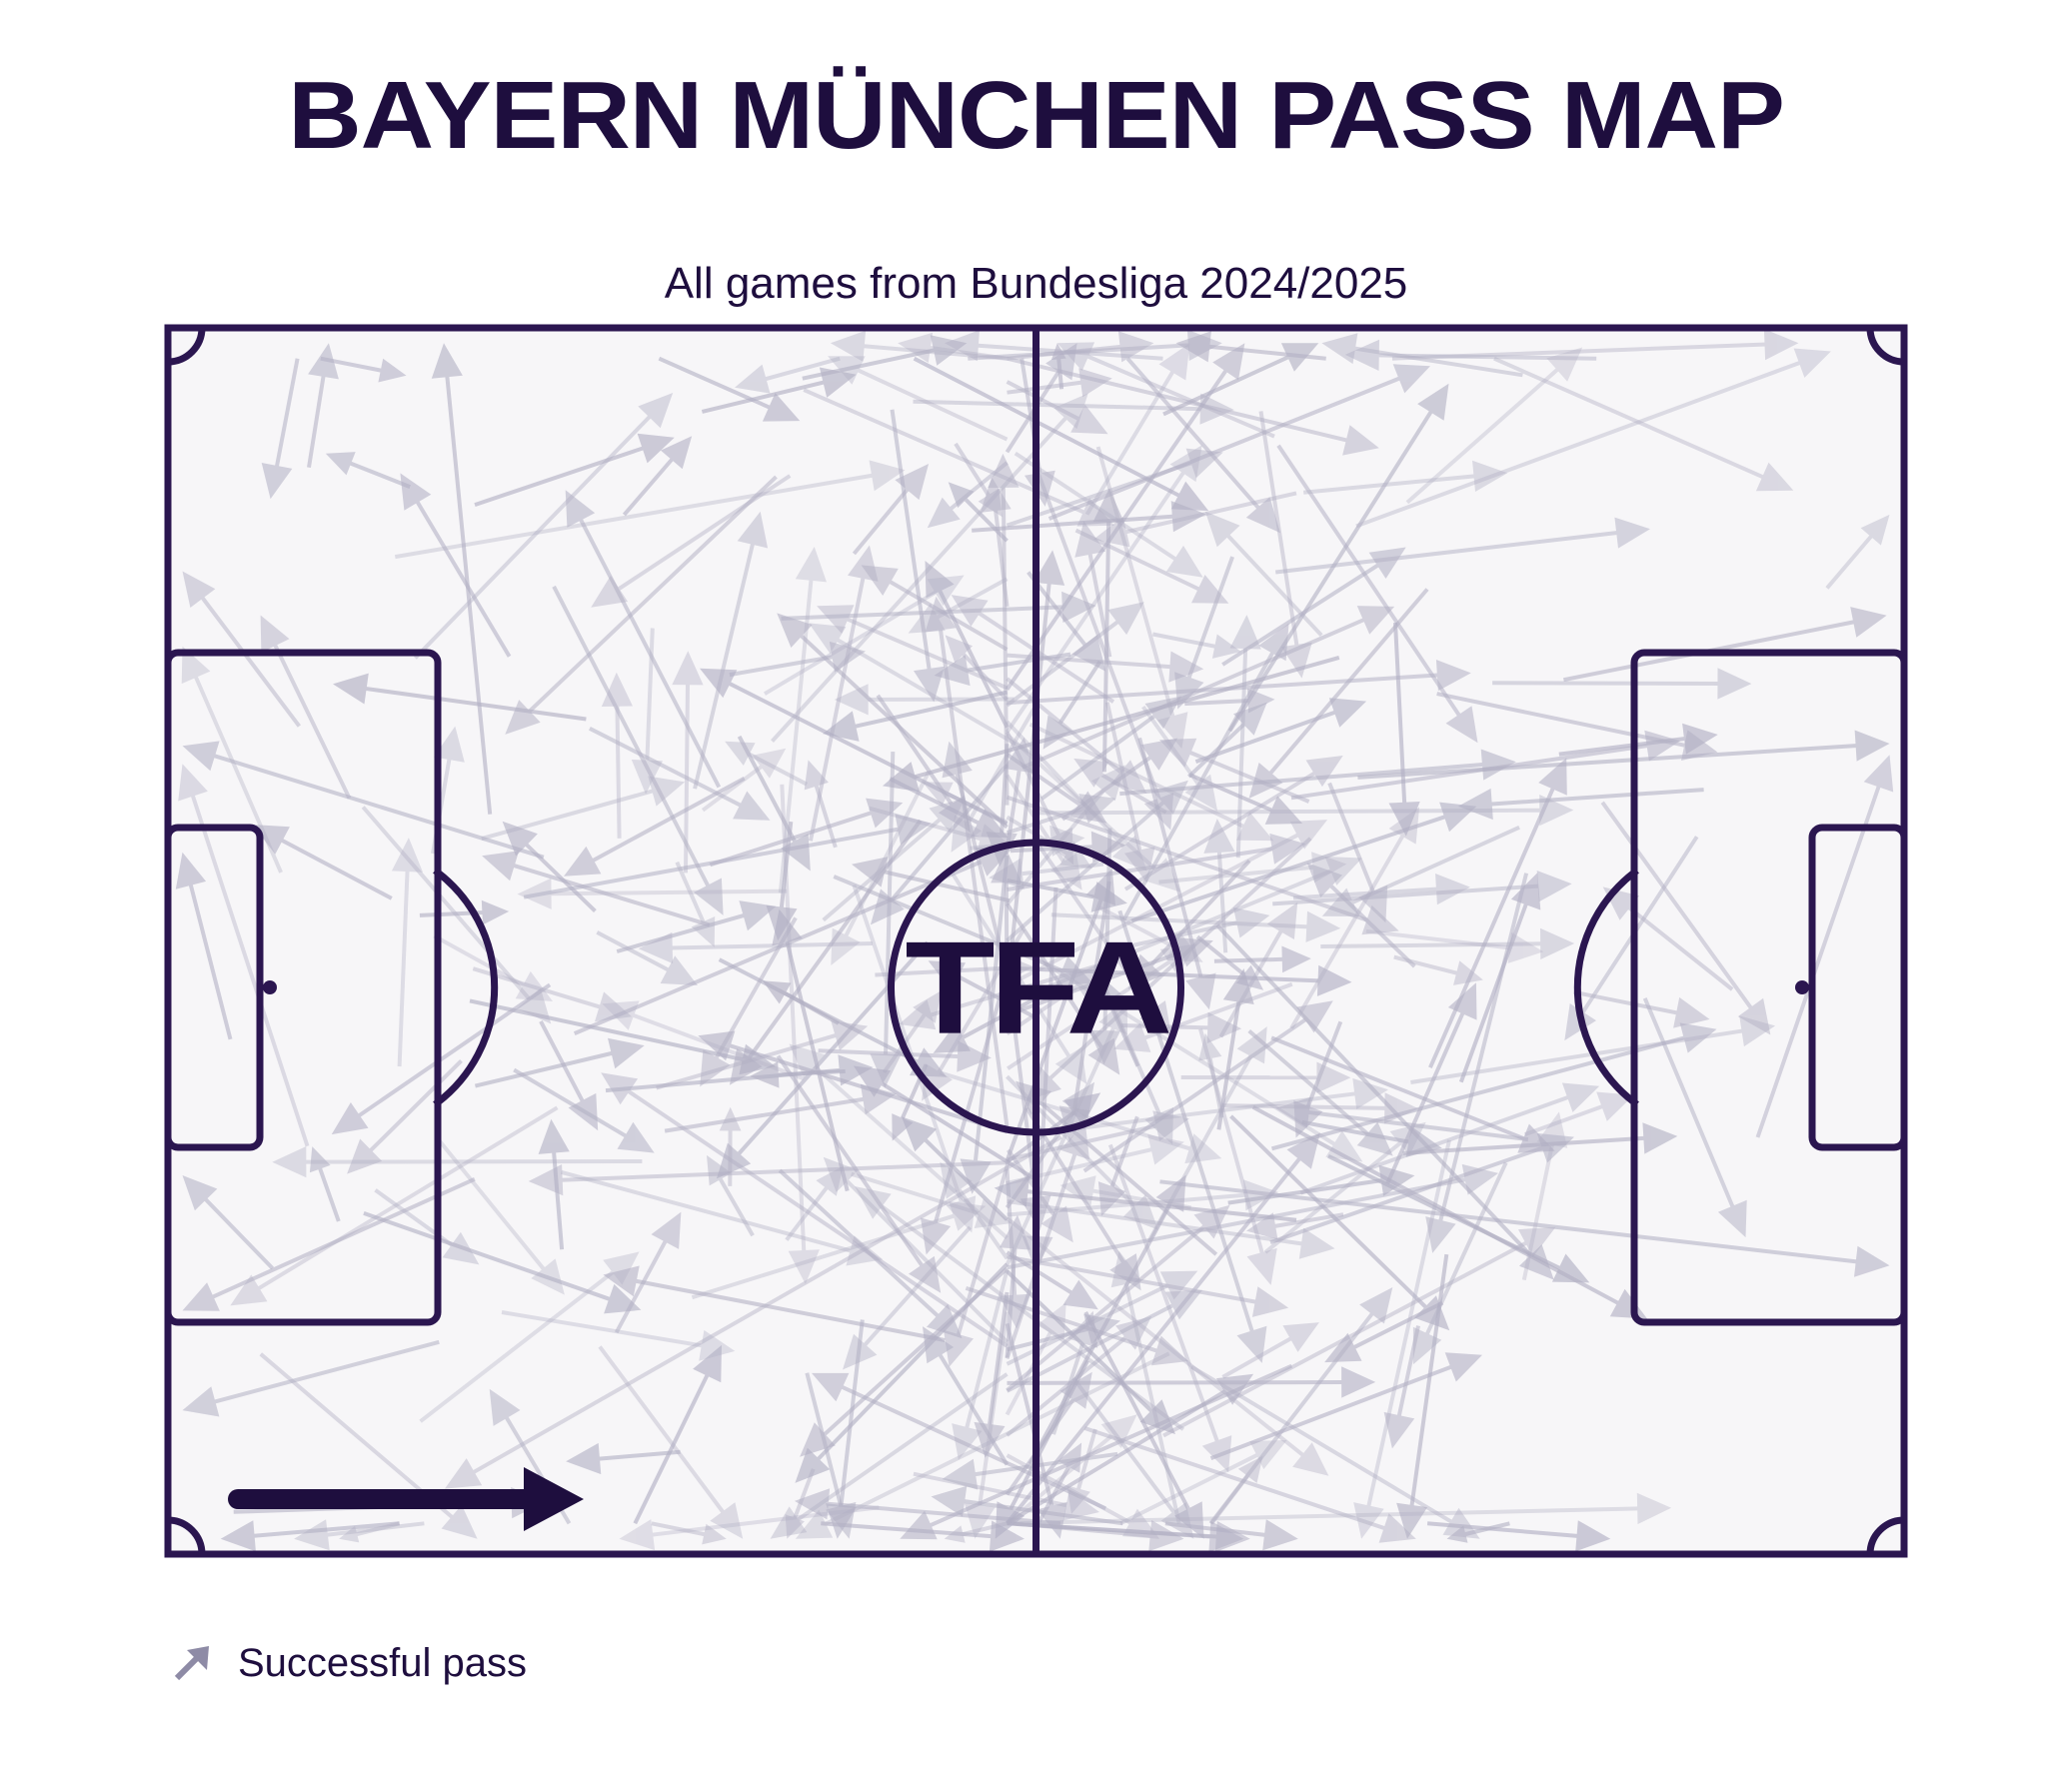  What do you see at coordinates (347, 1663) in the screenshot?
I see `legend: Successful pass` at bounding box center [347, 1663].